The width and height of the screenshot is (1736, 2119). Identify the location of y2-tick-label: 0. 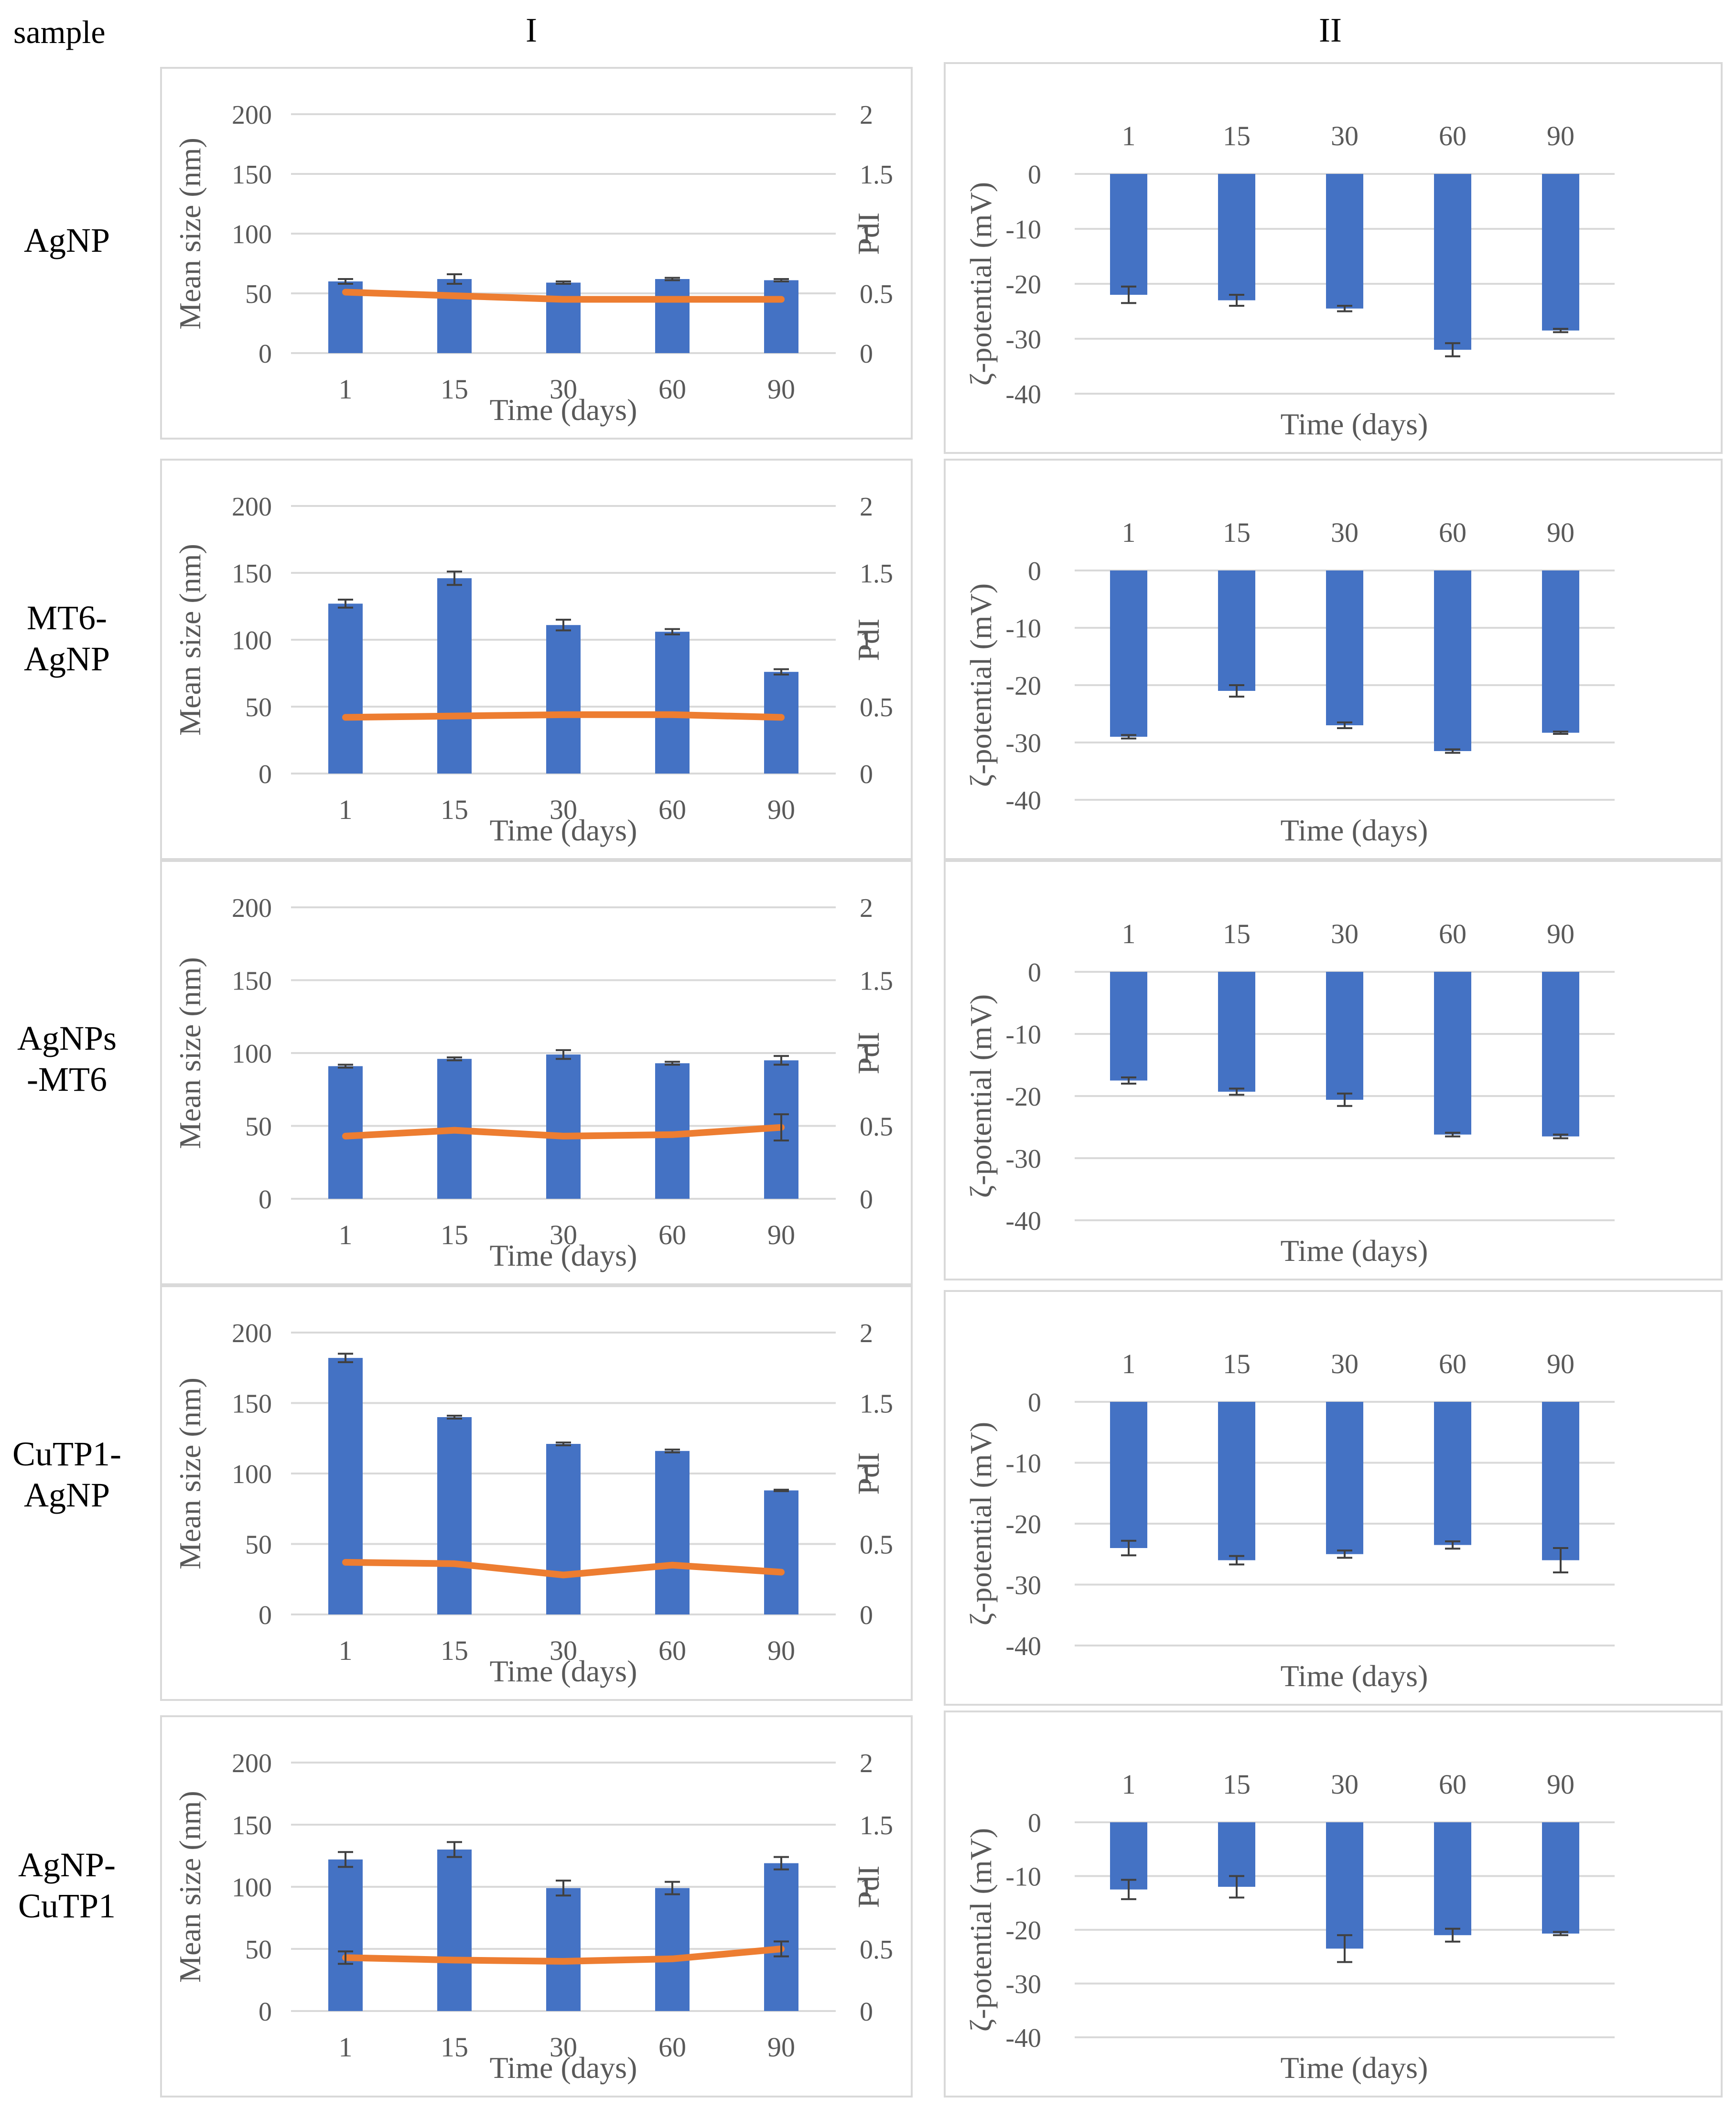
(866, 2012).